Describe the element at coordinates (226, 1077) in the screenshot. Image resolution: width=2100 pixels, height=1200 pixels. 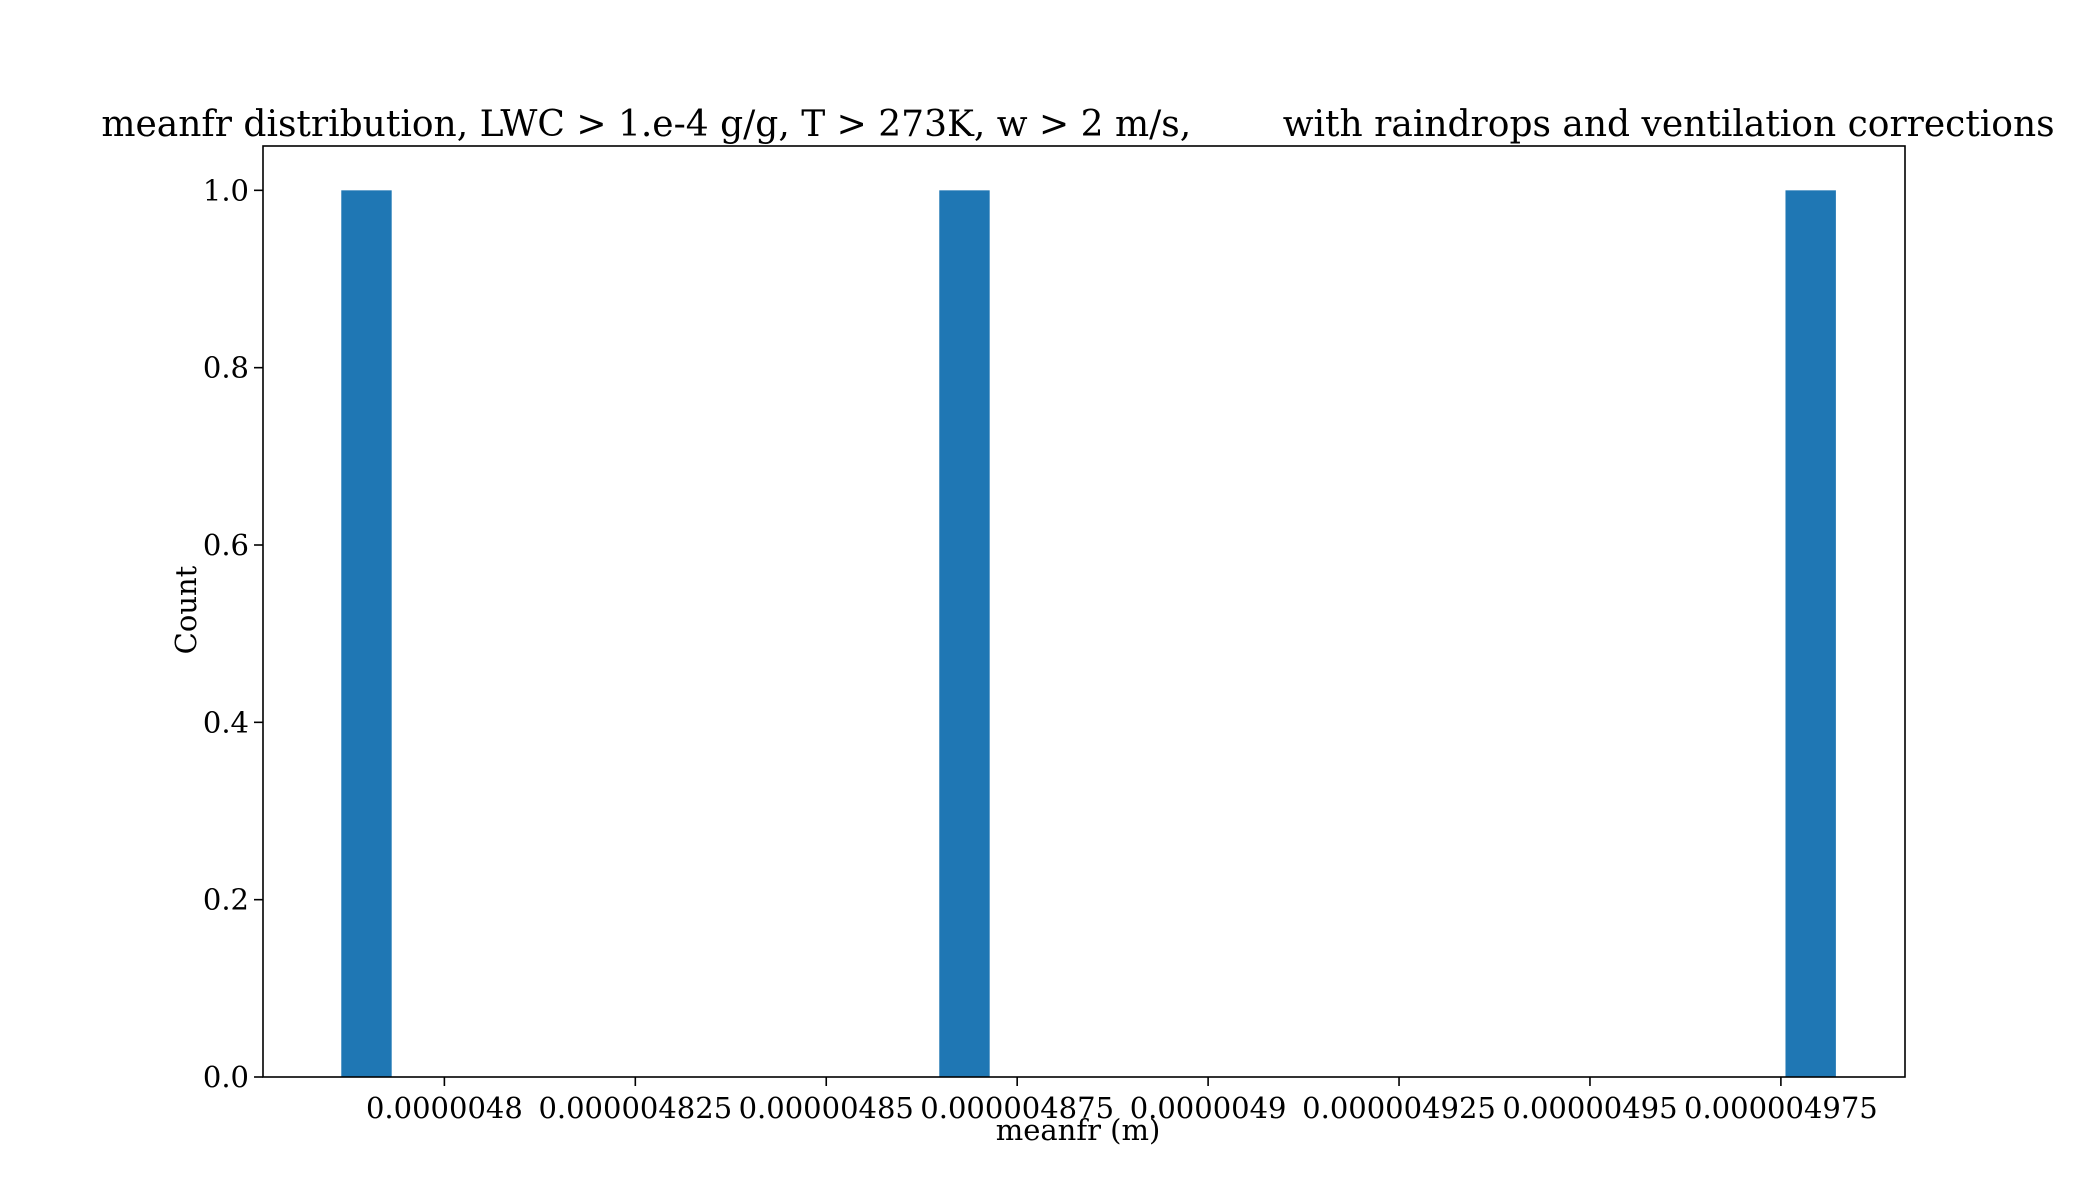
I see `y-tick-label: 0.0` at that location.